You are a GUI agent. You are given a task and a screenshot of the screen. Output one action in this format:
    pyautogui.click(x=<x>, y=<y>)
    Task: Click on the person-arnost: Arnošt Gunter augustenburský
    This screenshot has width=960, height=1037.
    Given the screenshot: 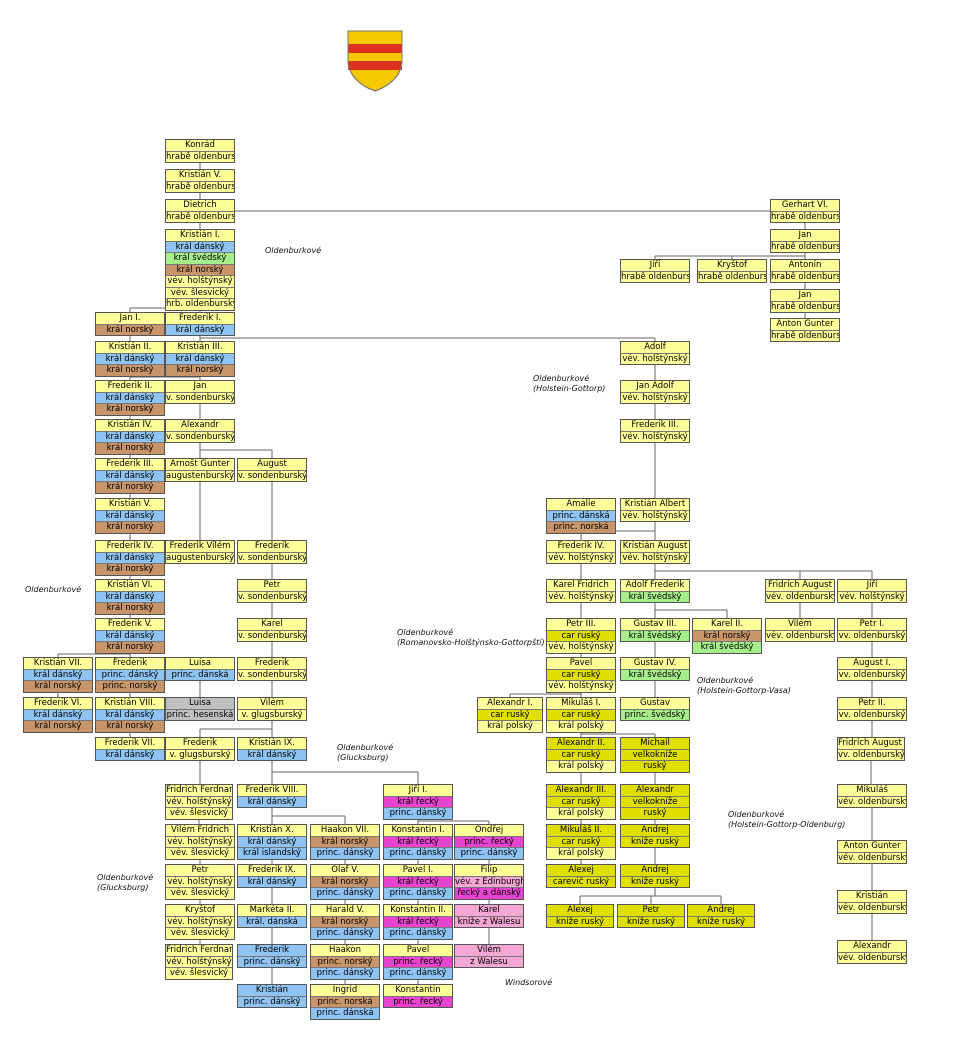 What is the action you would take?
    pyautogui.click(x=200, y=470)
    